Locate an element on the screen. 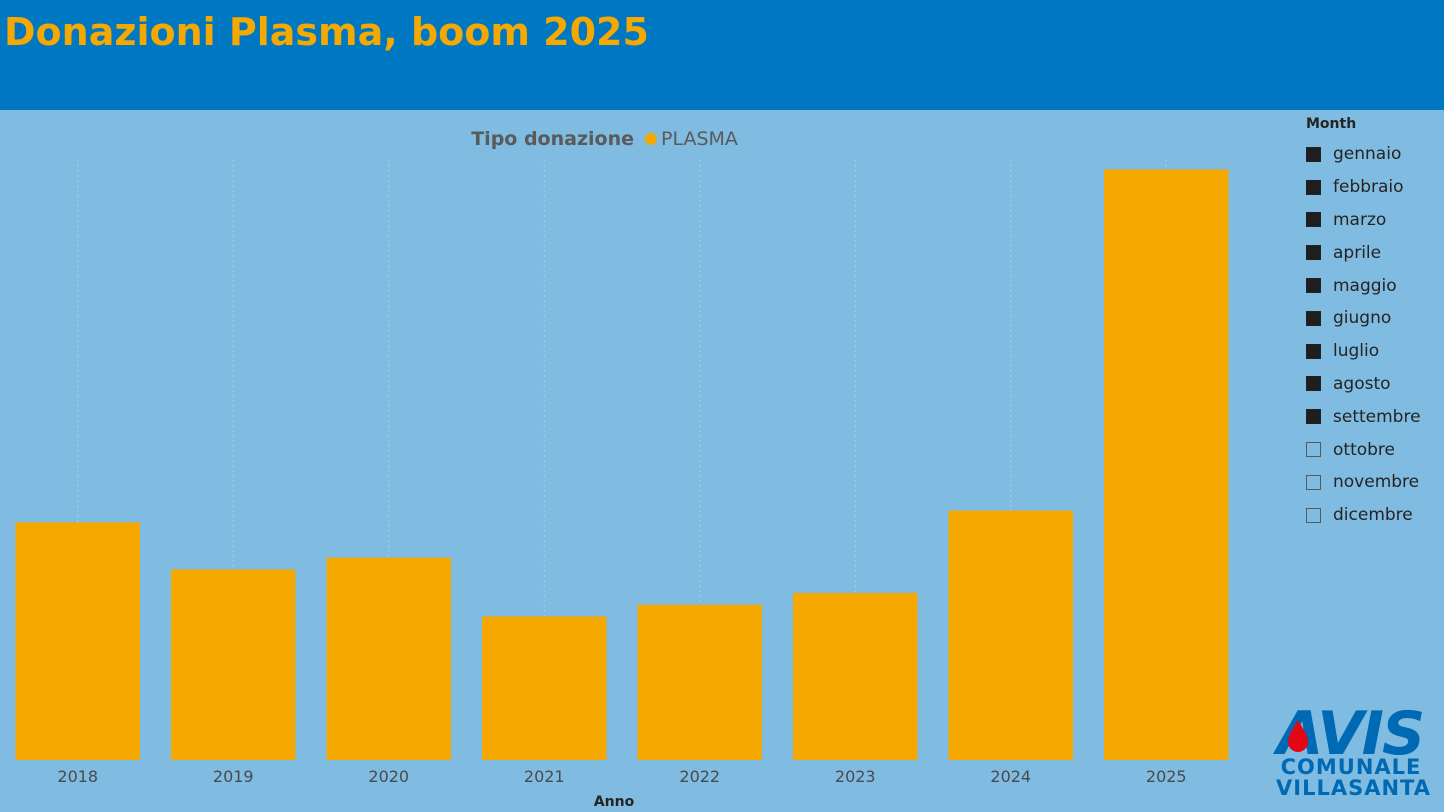 This screenshot has height=812, width=1444. x-tick-2018: 2018 is located at coordinates (77, 776).